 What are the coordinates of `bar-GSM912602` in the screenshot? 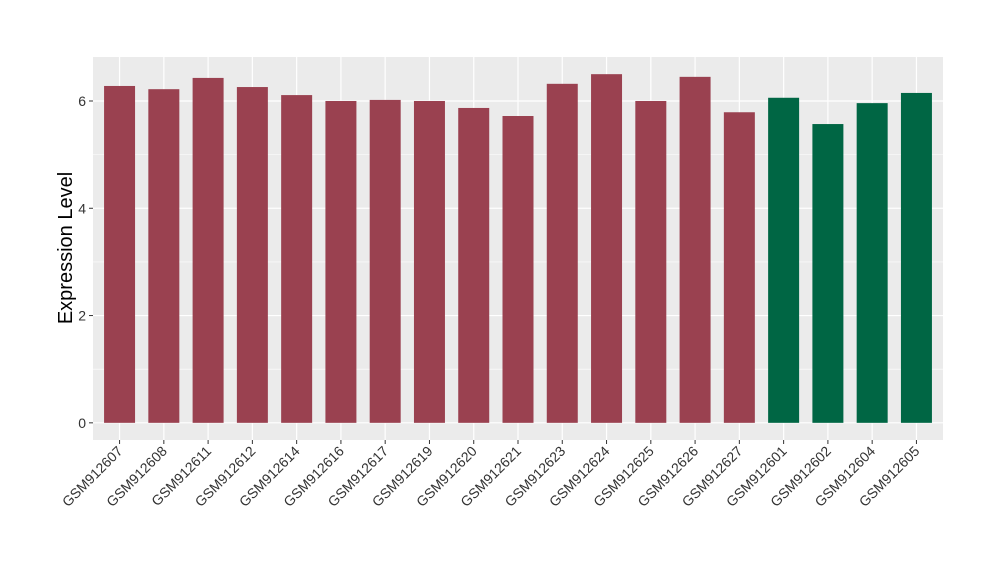 It's located at (828, 273).